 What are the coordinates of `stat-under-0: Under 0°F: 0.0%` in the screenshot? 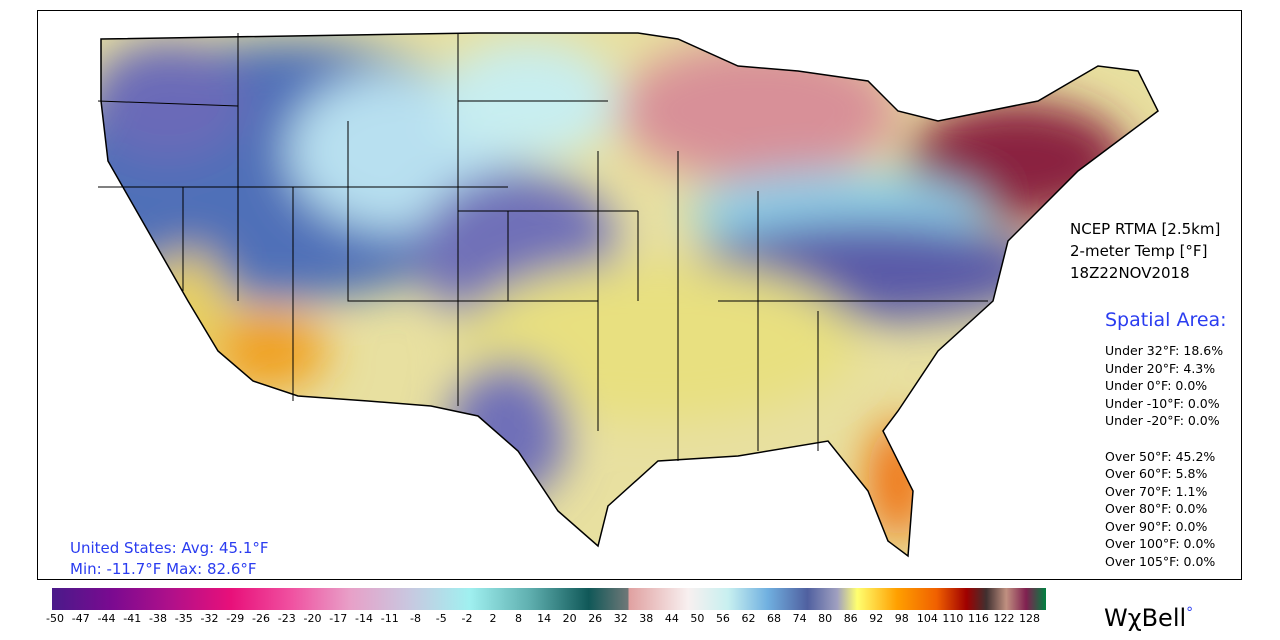 It's located at (1156, 385).